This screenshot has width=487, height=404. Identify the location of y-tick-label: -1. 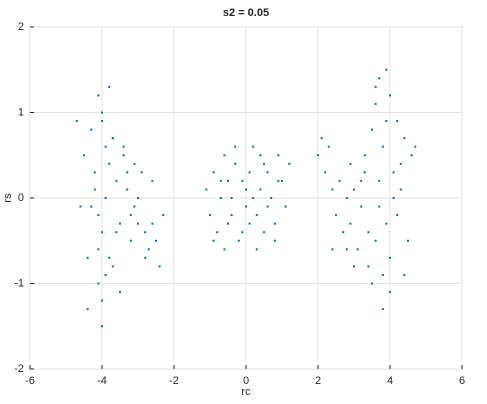
(19, 283).